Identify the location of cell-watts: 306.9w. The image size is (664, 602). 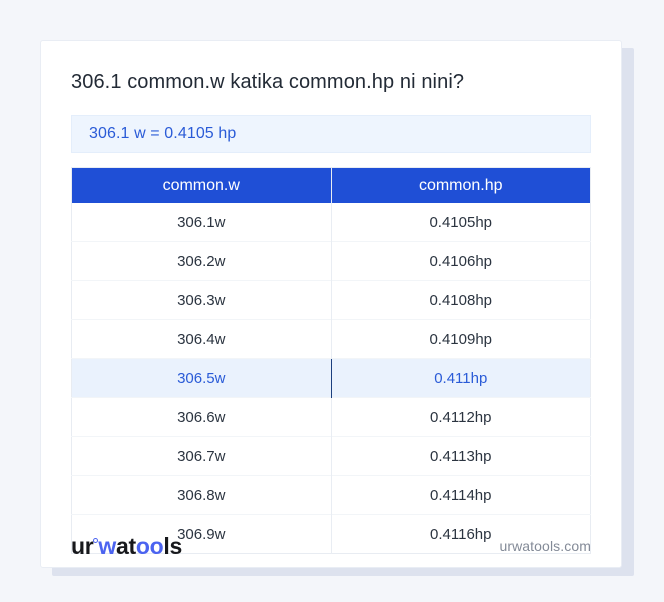
(201, 534).